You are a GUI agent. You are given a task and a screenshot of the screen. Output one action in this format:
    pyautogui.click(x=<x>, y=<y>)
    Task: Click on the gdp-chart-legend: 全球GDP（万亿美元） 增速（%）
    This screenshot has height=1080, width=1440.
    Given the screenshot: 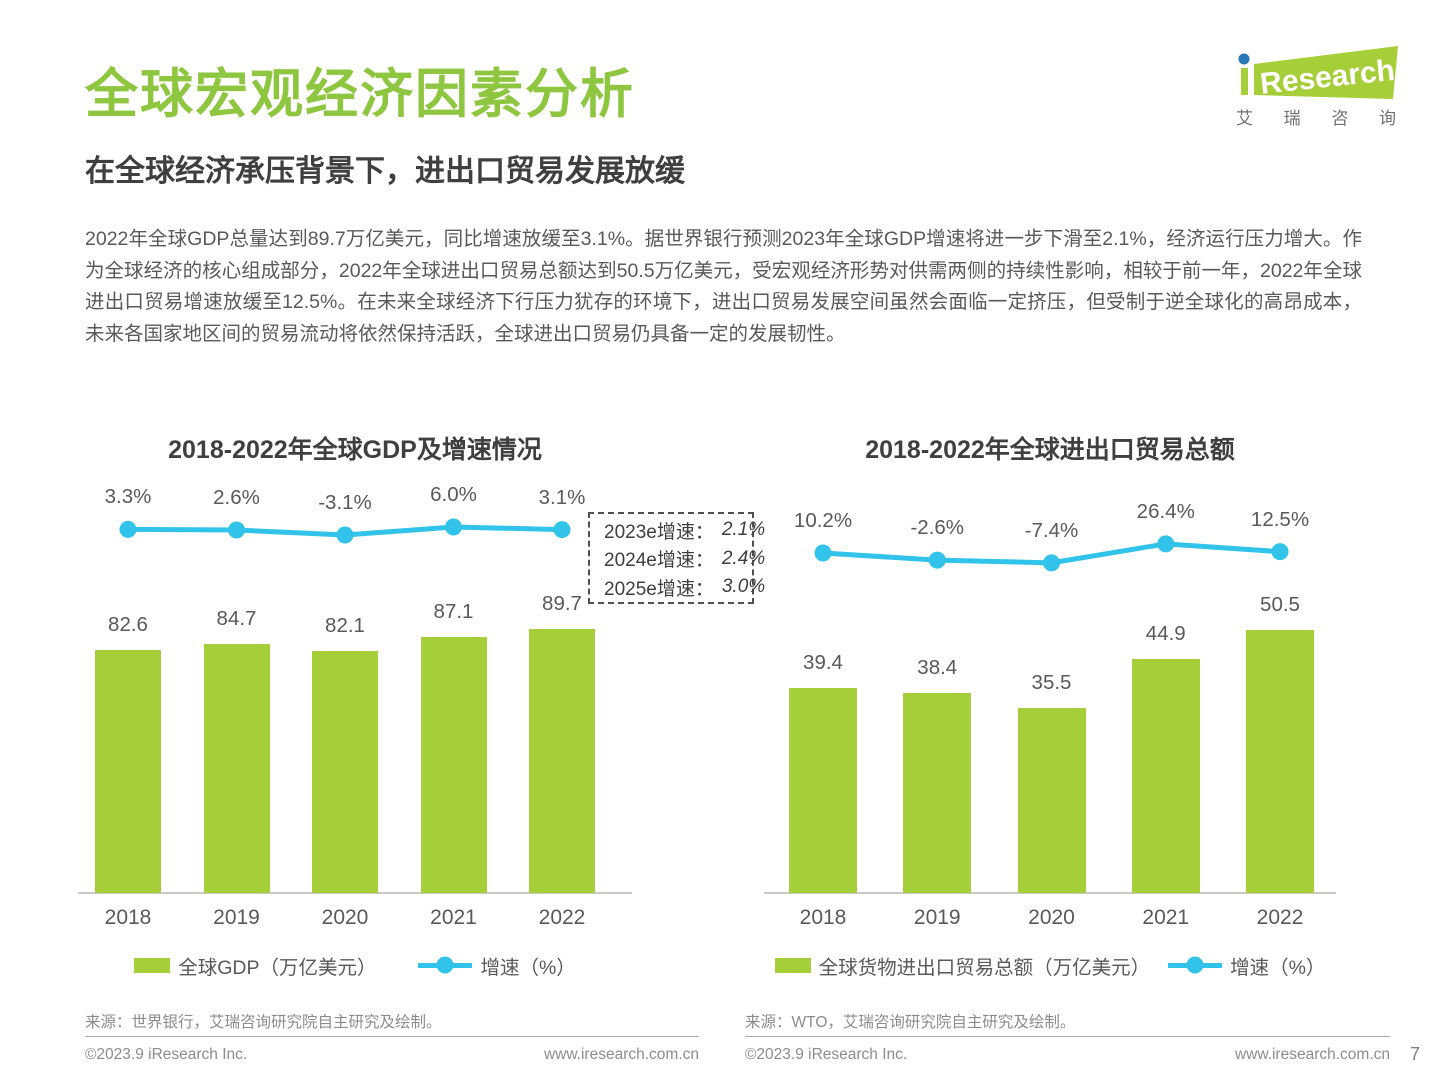 What is the action you would take?
    pyautogui.click(x=355, y=965)
    